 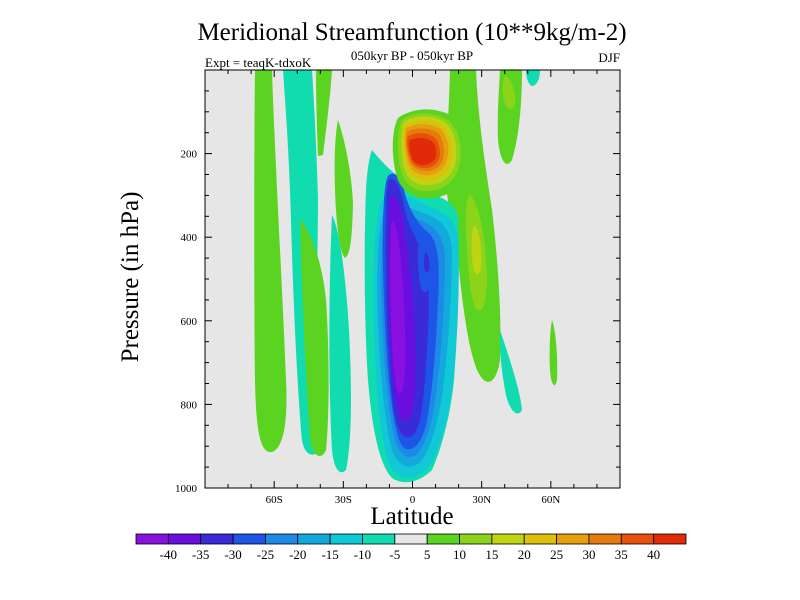 I want to click on contour-nh-cyan-streak, so click(x=533, y=78).